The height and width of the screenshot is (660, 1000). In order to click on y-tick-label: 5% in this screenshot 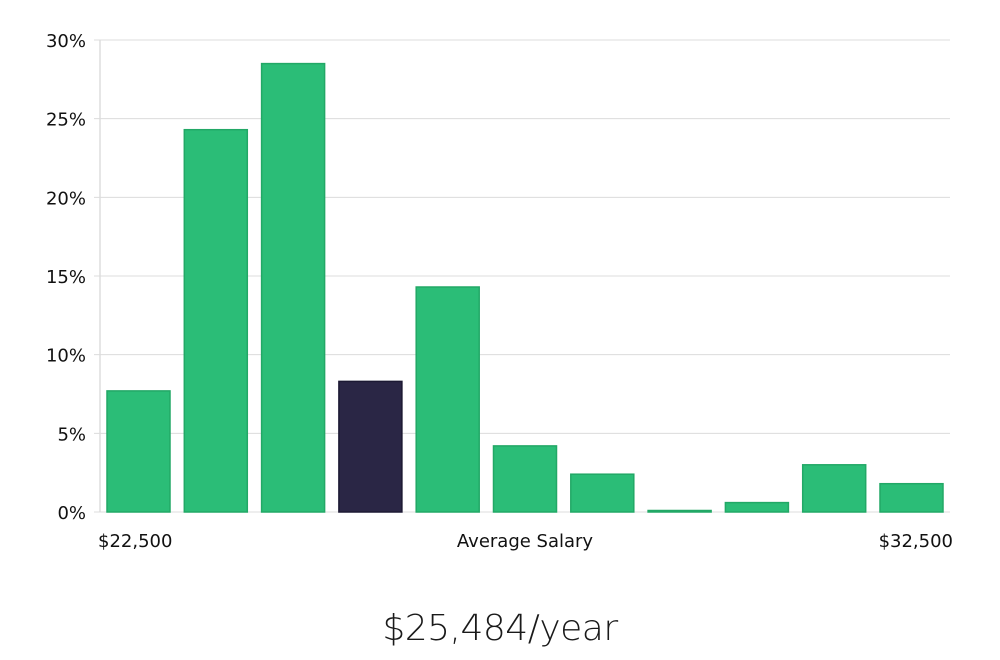, I will do `click(71, 434)`.